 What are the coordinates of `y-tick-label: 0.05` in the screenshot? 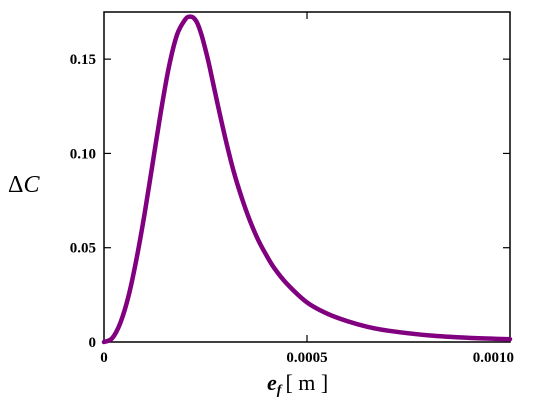 It's located at (83, 249).